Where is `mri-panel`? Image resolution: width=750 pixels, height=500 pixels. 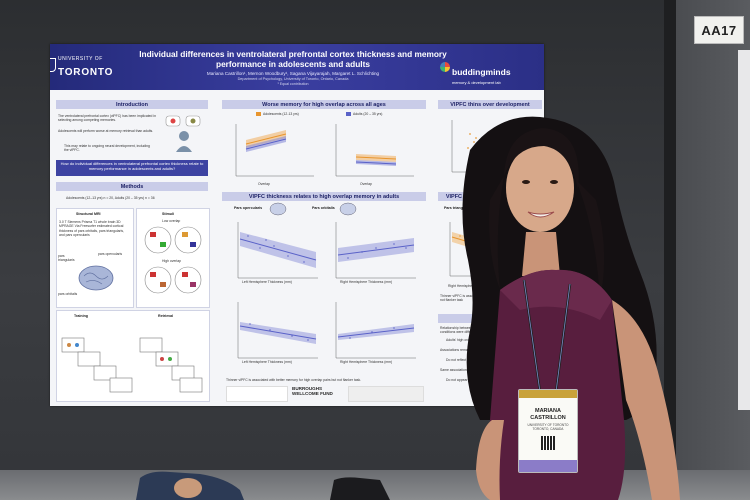 mri-panel is located at coordinates (95, 258).